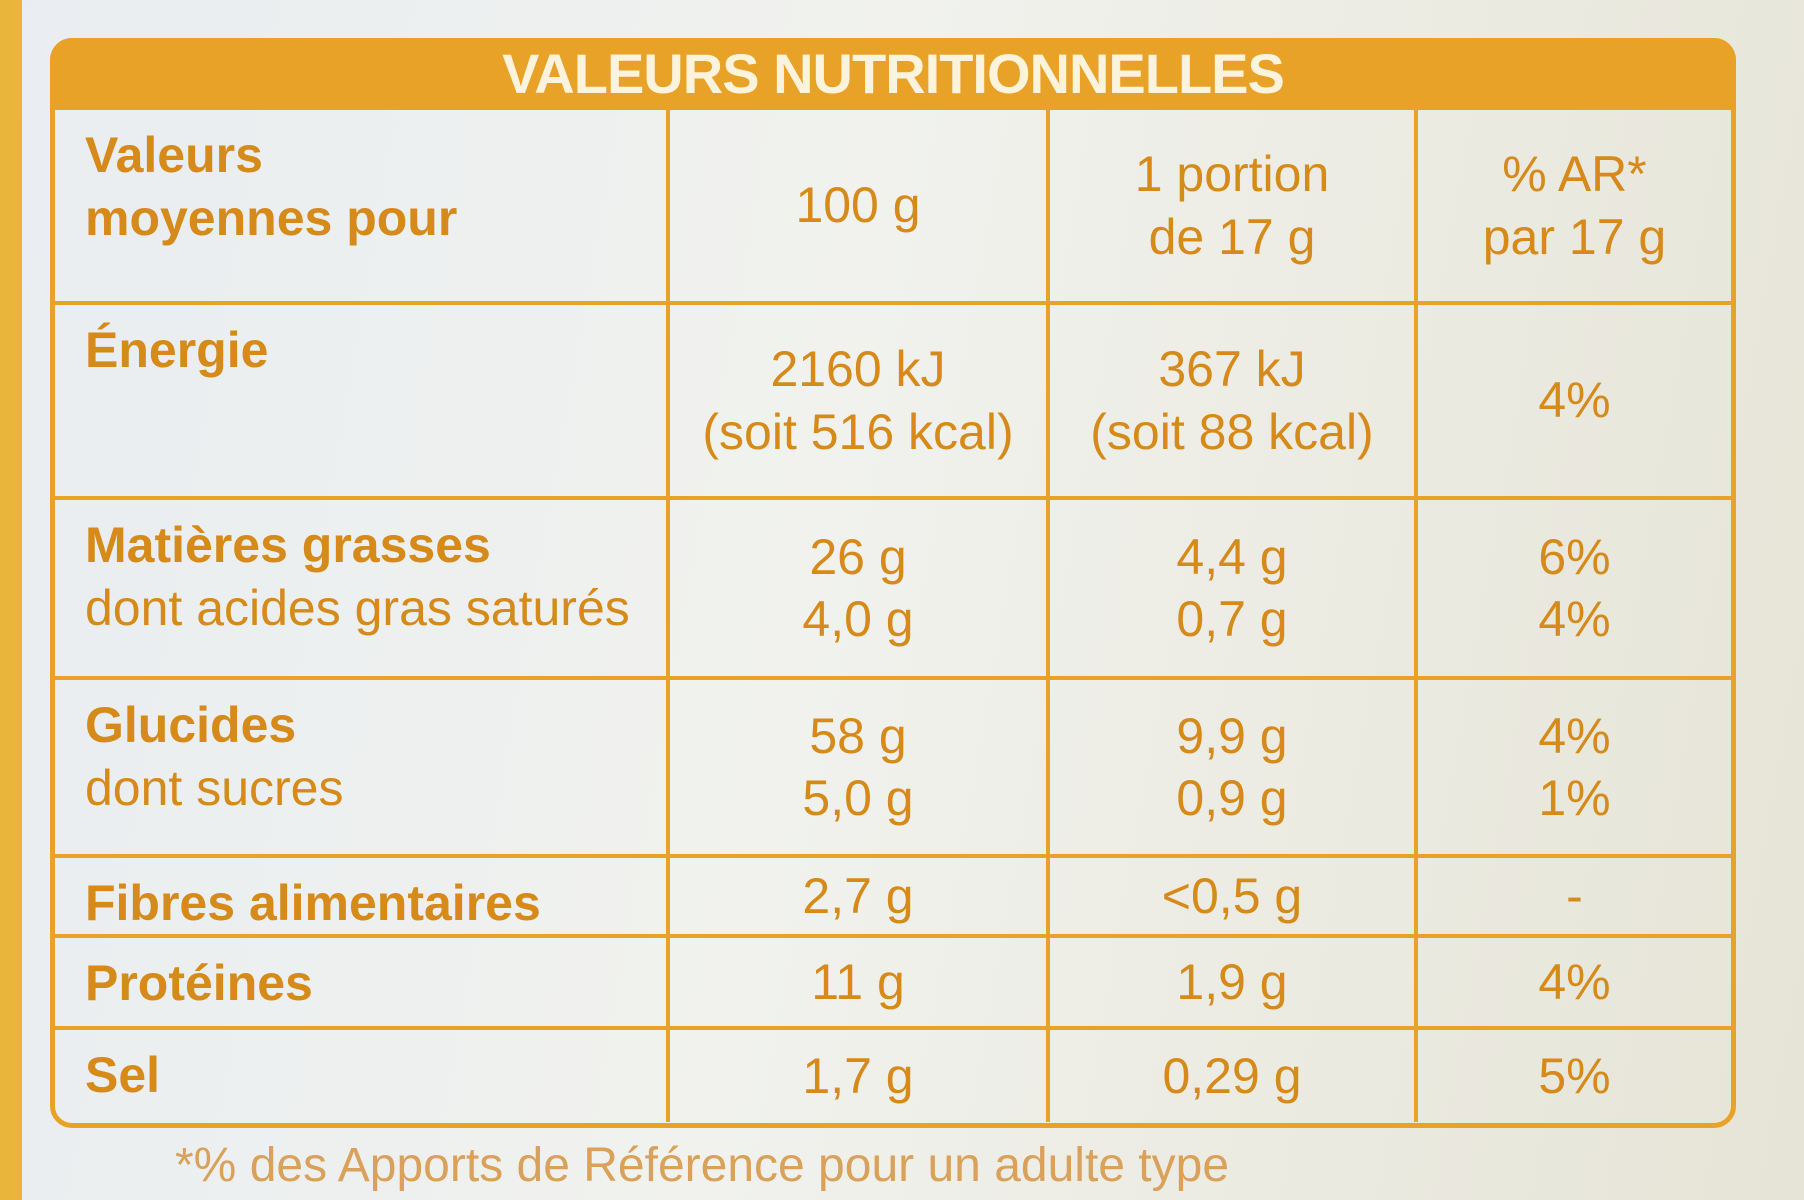 Image resolution: width=1804 pixels, height=1200 pixels. What do you see at coordinates (858, 556) in the screenshot?
I see `cell-line: 26 g` at bounding box center [858, 556].